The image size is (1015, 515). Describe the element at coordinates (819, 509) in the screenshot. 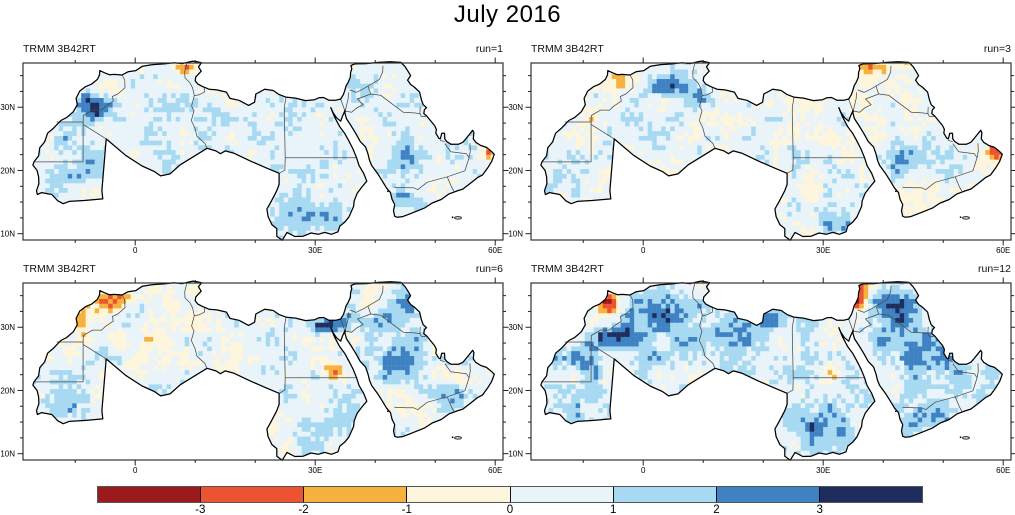

I see `colorbar-tick-label: 3` at that location.